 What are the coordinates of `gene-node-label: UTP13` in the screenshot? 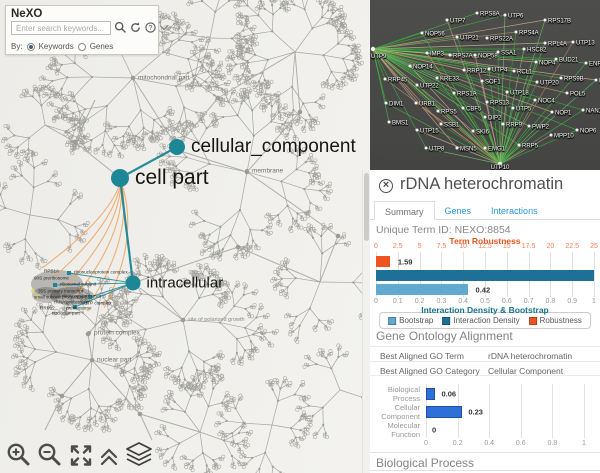 It's located at (585, 44).